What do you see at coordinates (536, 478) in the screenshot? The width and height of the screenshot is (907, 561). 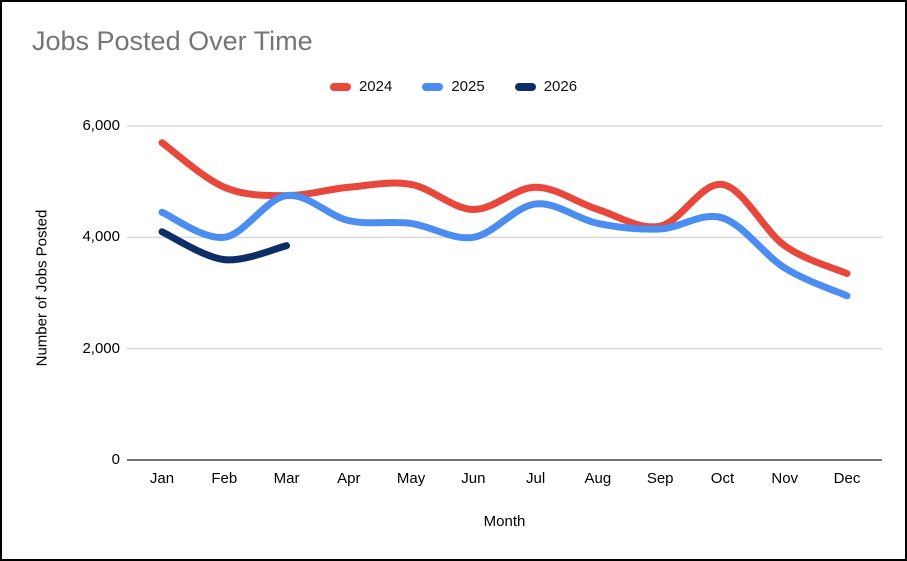 I see `x-tick-label: Jul` at bounding box center [536, 478].